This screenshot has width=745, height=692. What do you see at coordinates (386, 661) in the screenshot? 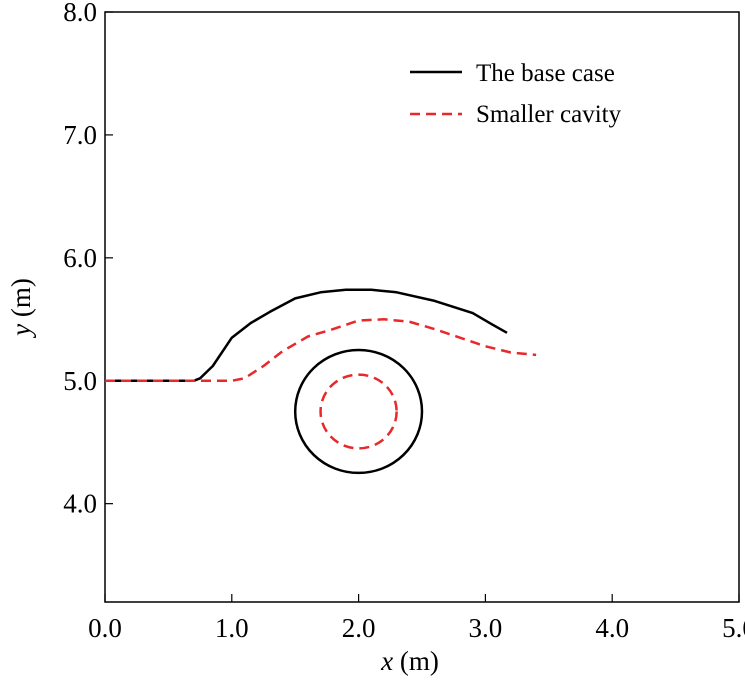
I see `x-axis-var: x` at bounding box center [386, 661].